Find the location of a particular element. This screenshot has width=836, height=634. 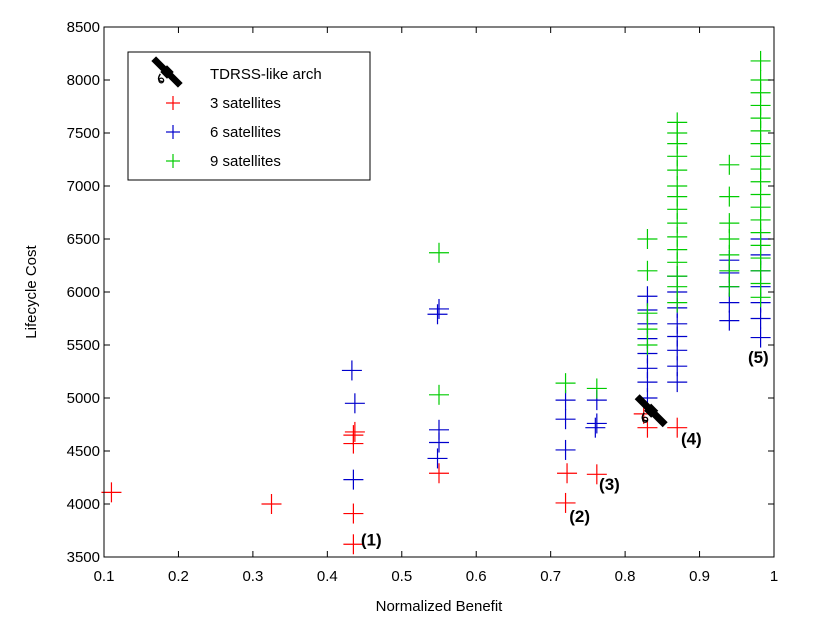

y-tick-label: 8000 is located at coordinates (83, 80).